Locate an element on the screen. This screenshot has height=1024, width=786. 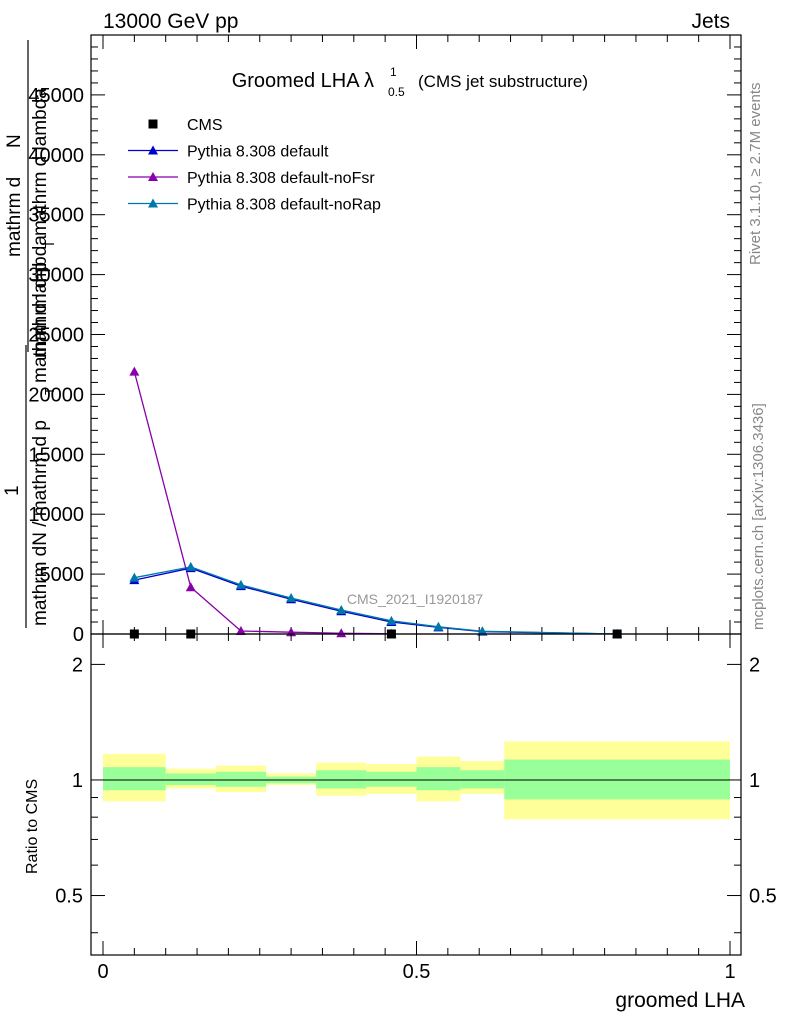
x-tick-label: 0.5 is located at coordinates (417, 972).